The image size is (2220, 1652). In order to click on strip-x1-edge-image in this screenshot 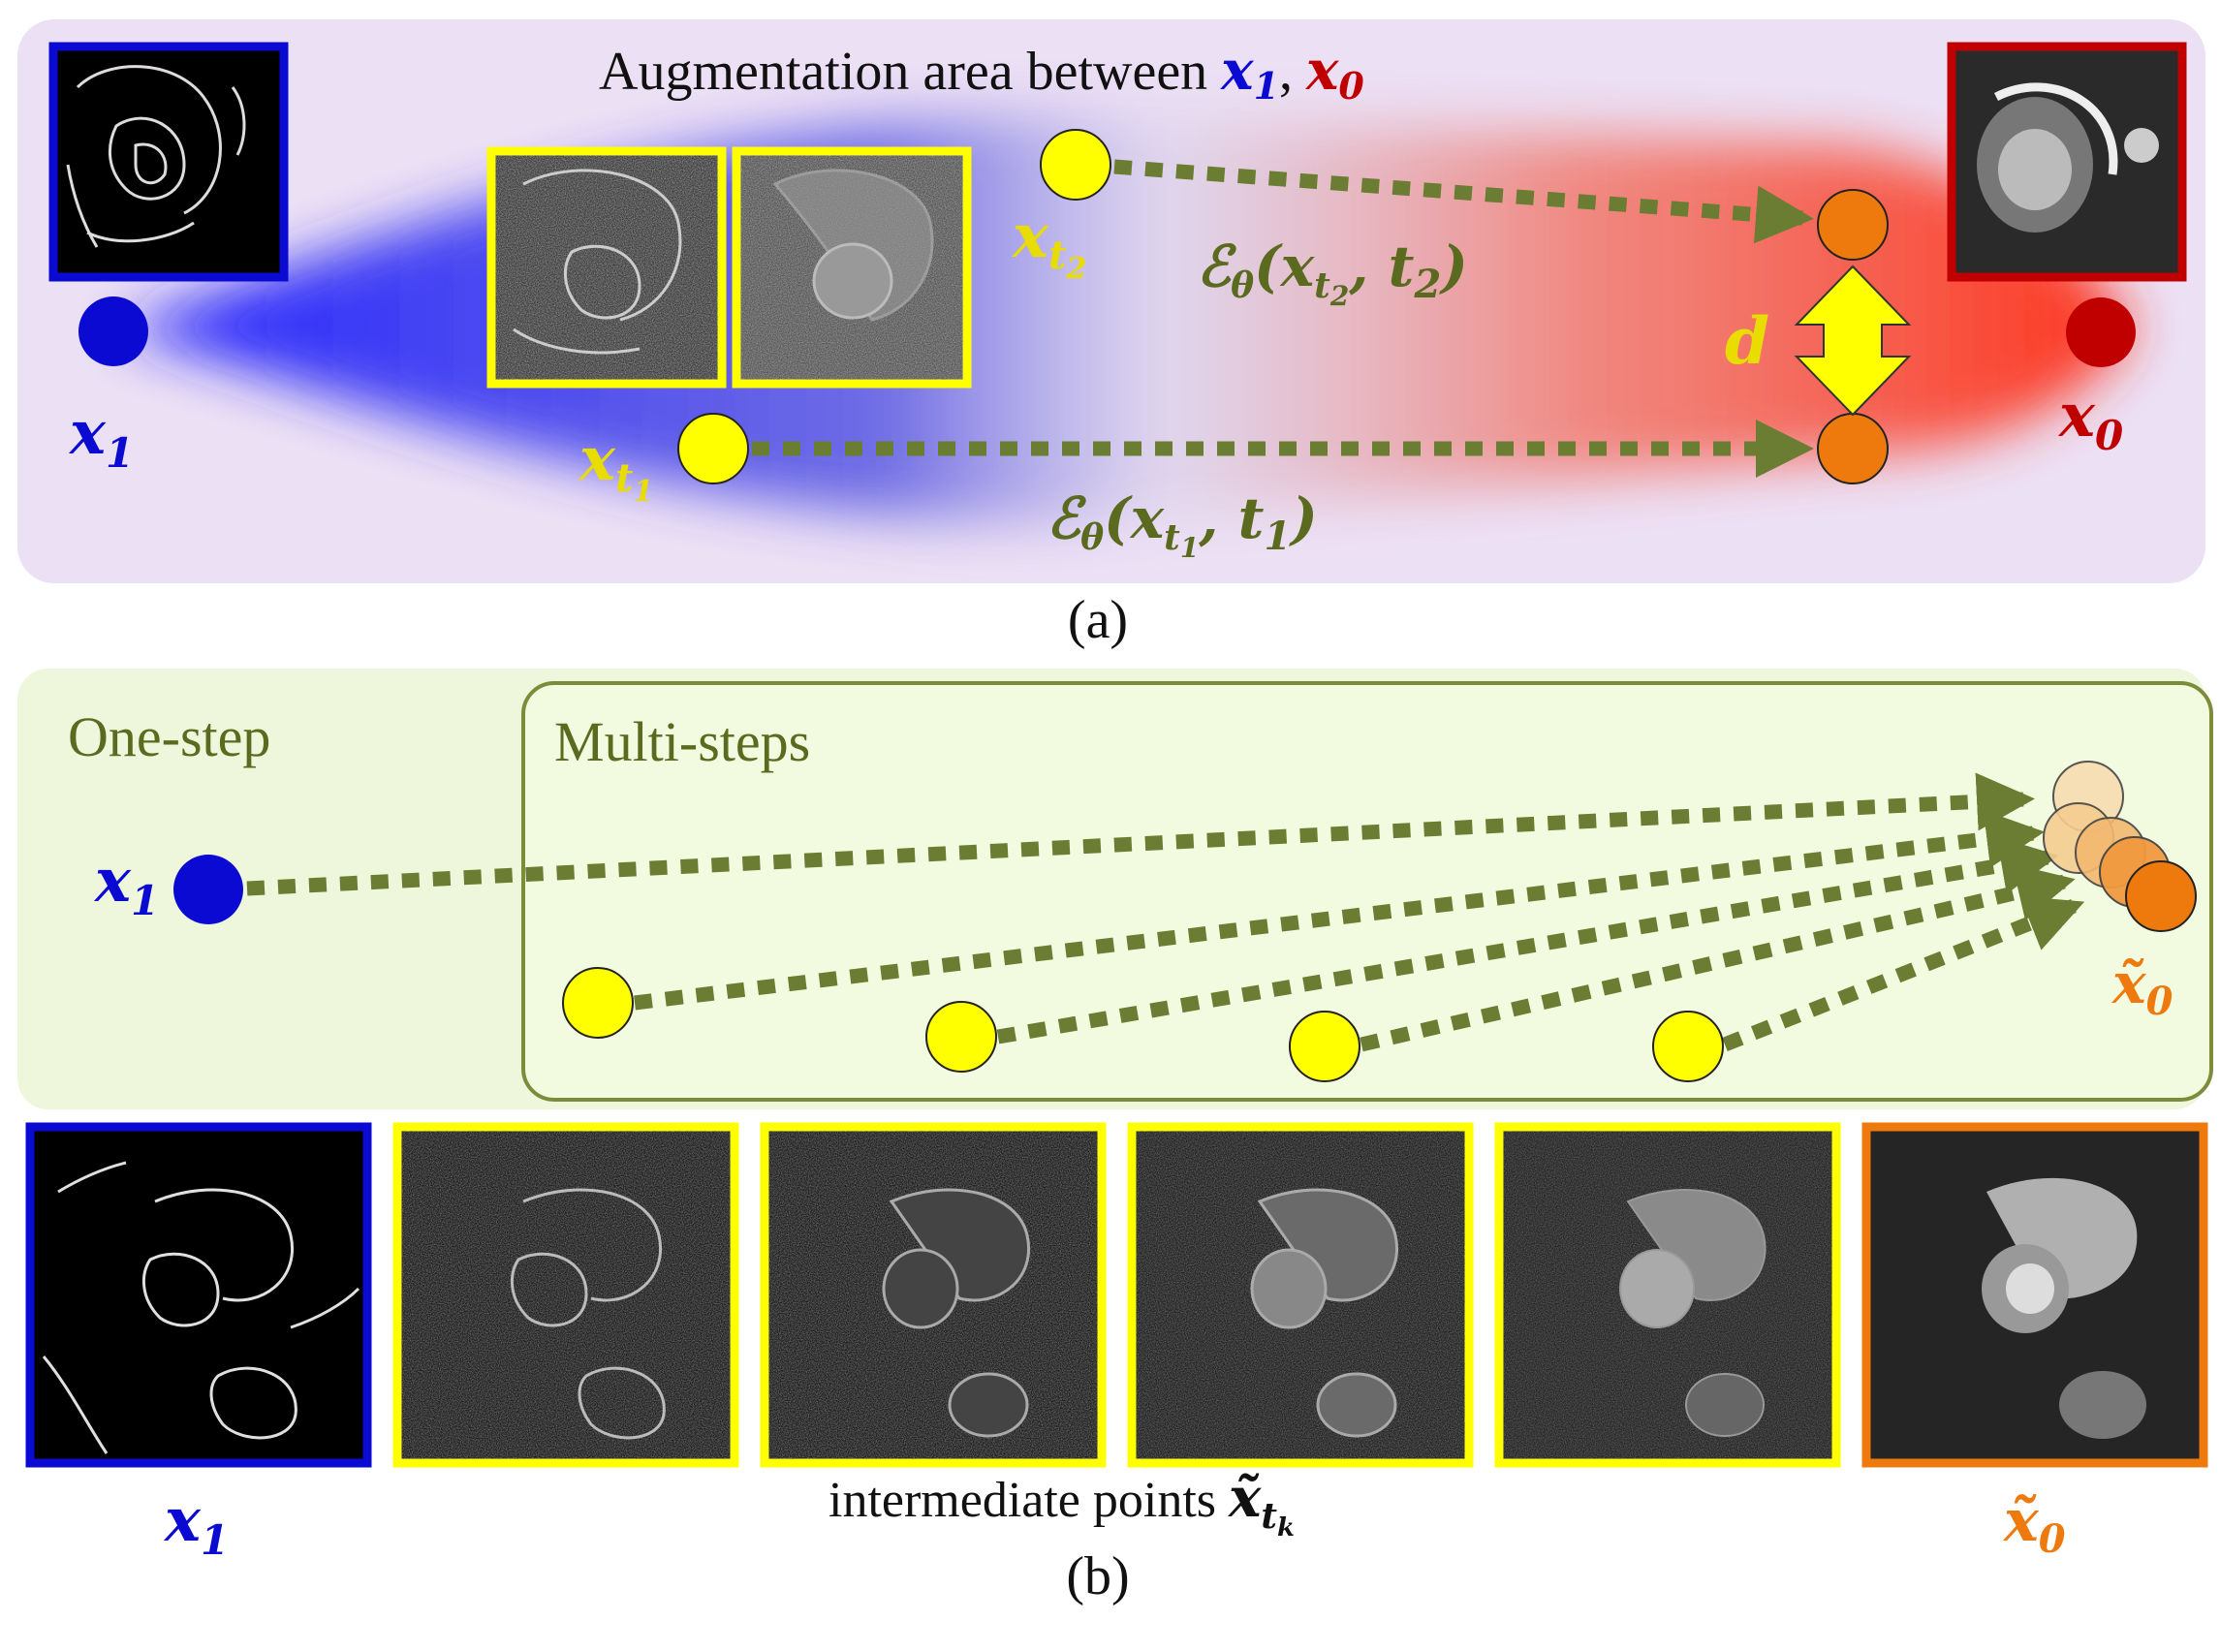, I will do `click(198, 1295)`.